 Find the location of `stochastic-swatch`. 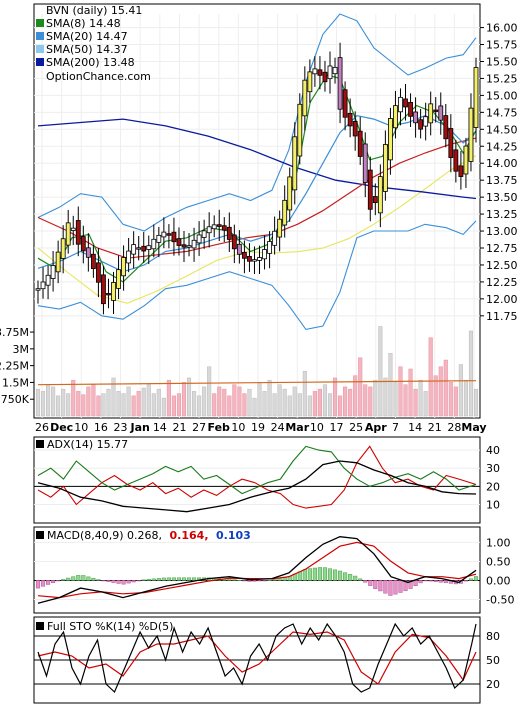

stochastic-swatch is located at coordinates (40, 626).